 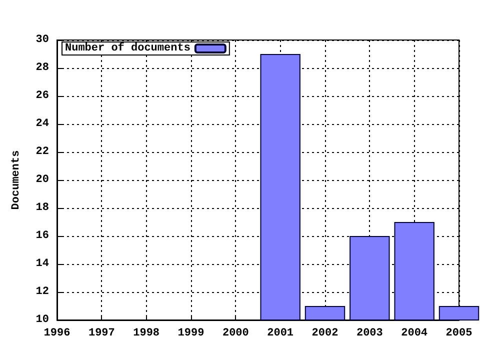 What do you see at coordinates (191, 334) in the screenshot?
I see `x-tick-label: 1999` at bounding box center [191, 334].